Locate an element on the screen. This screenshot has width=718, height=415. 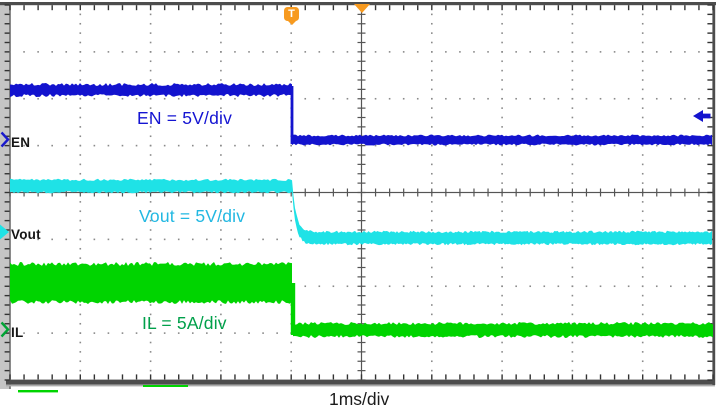
en-channel-name: EN is located at coordinates (21, 142).